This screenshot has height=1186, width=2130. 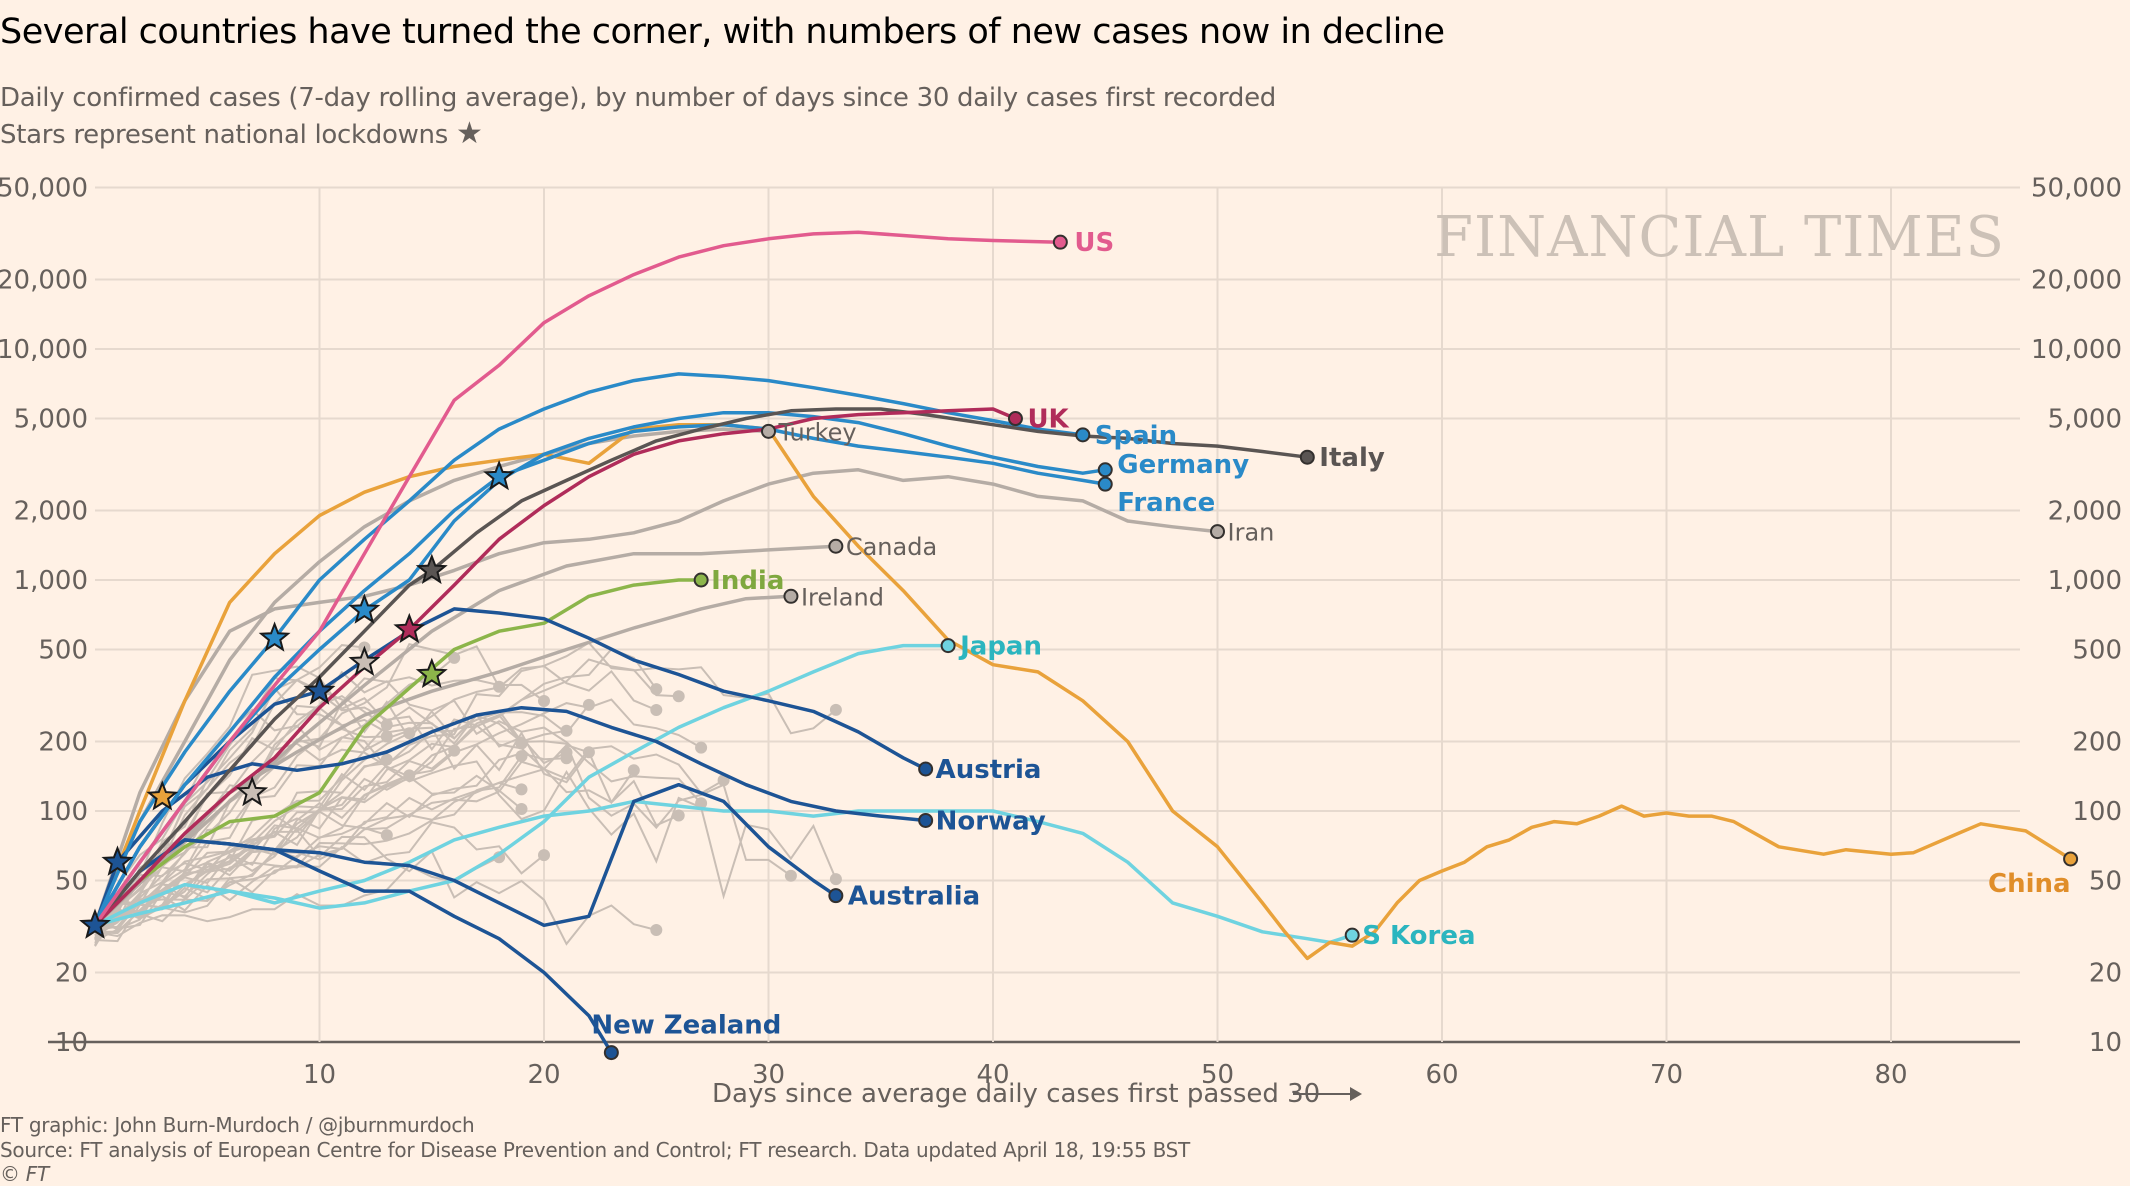 What do you see at coordinates (842, 597) in the screenshot?
I see `series-label-ireland: Ireland` at bounding box center [842, 597].